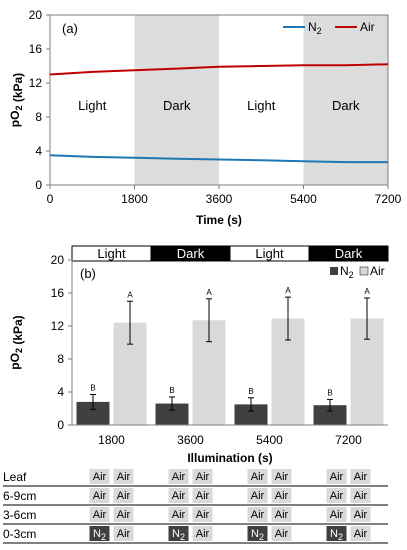 The height and width of the screenshot is (550, 407). What do you see at coordinates (38, 151) in the screenshot?
I see `y-tick-label: 4` at bounding box center [38, 151].